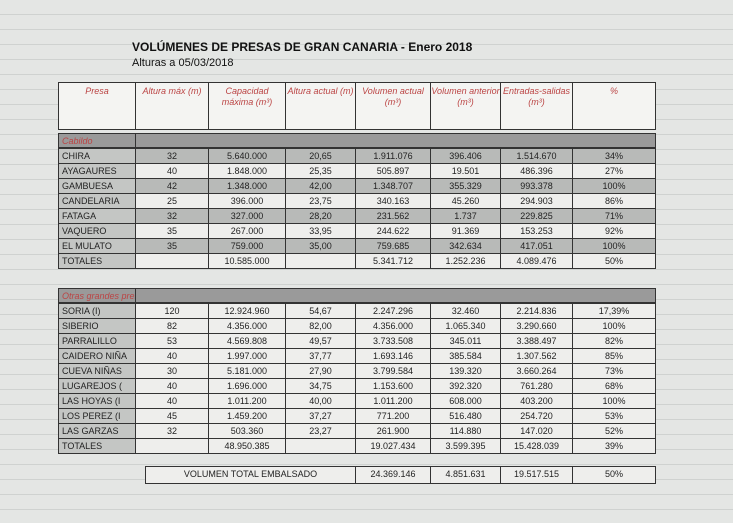 This screenshot has height=523, width=733. Describe the element at coordinates (247, 261) in the screenshot. I see `cell: 10.585.000` at that location.